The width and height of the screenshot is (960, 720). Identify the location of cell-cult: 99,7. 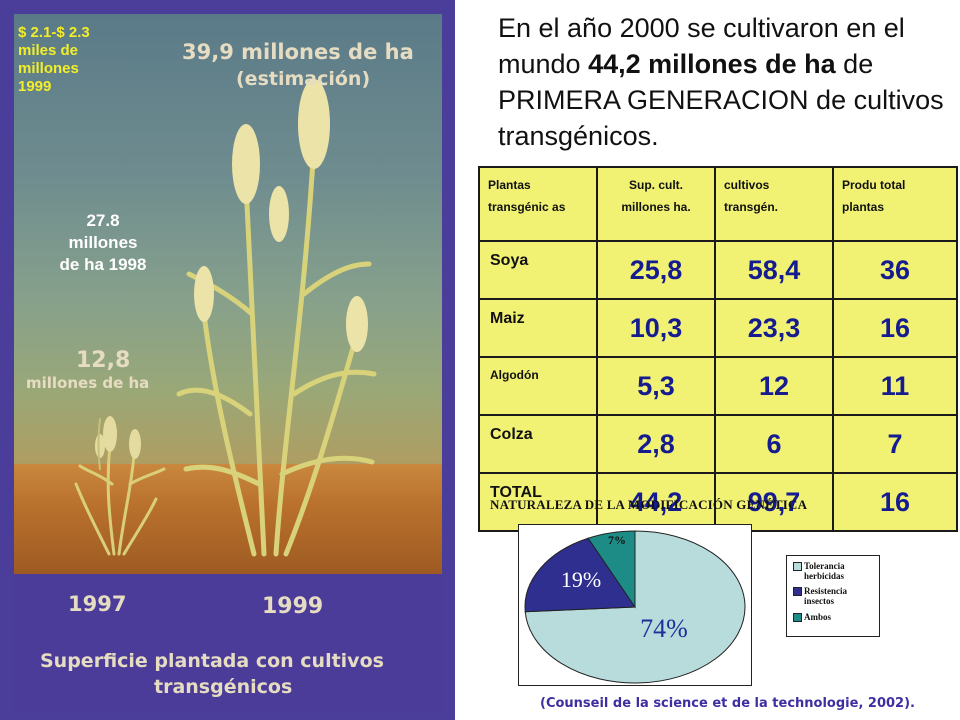
(774, 502).